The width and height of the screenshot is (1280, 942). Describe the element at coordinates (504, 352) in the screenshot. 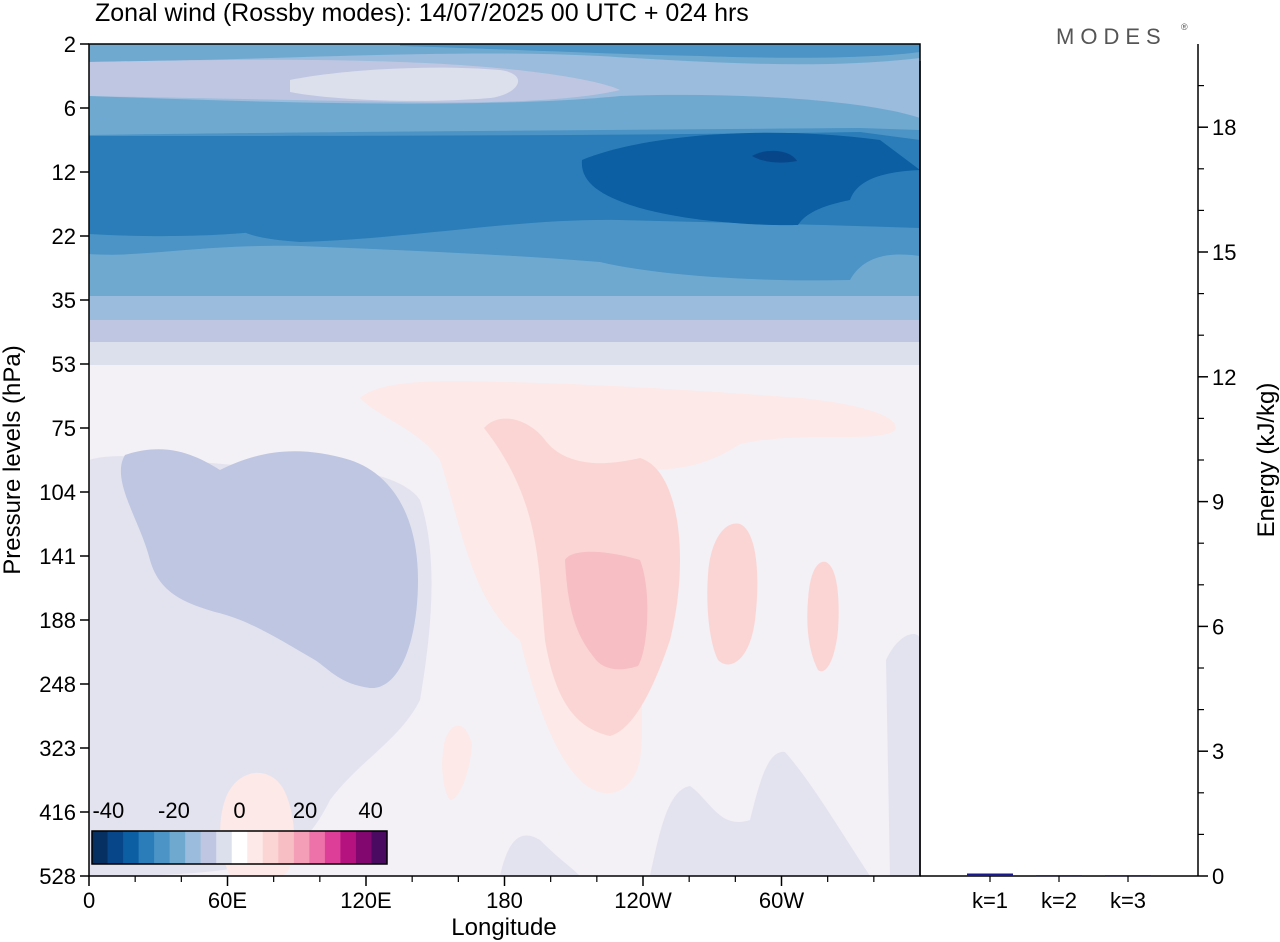

I see `contour-neg-5-band` at that location.